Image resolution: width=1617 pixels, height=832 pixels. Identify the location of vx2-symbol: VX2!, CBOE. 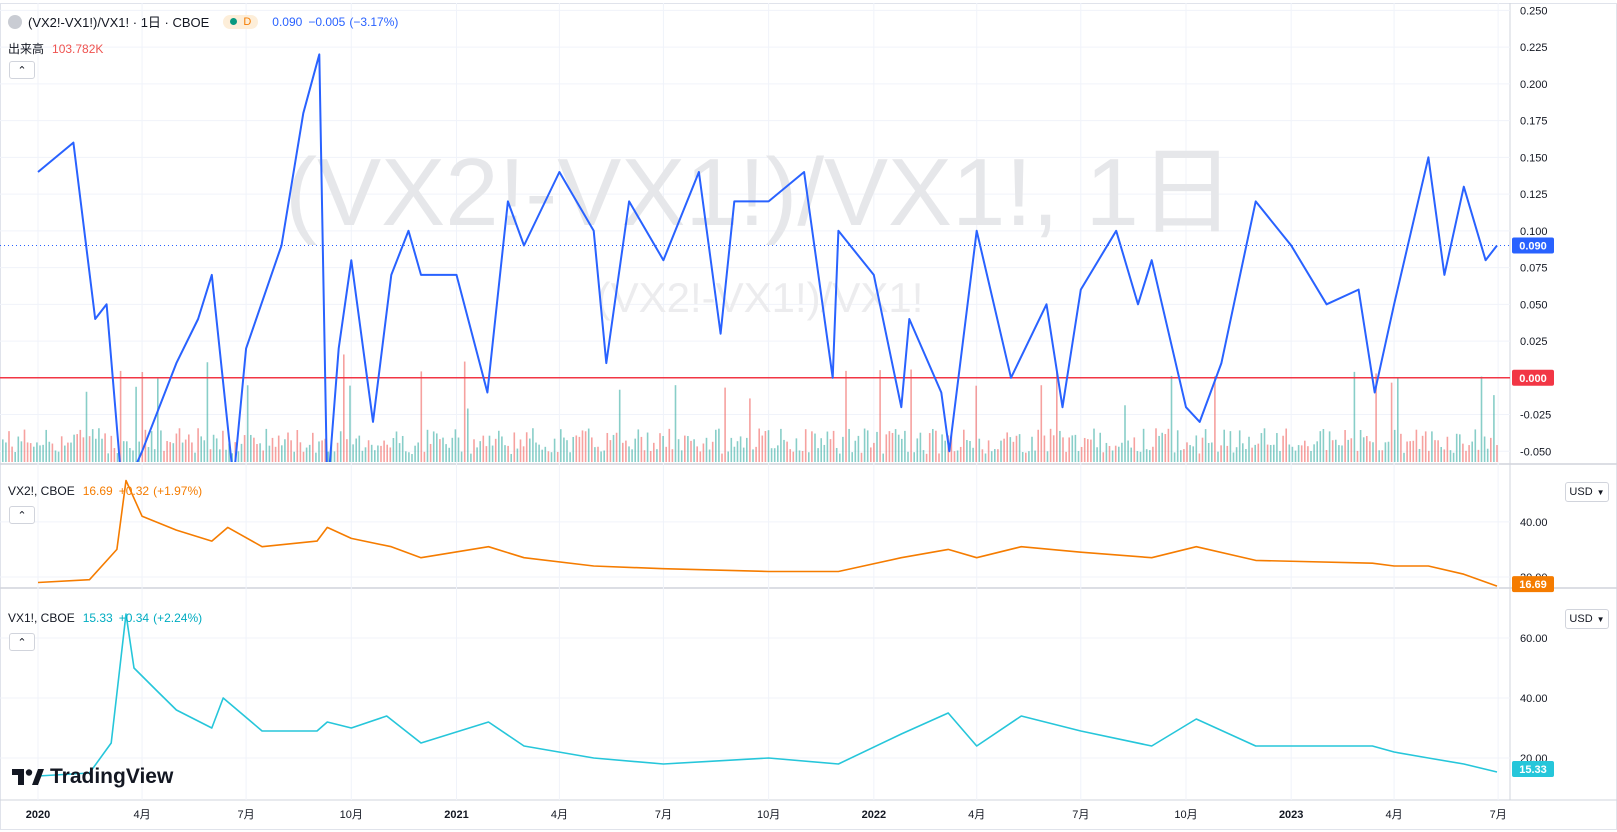
(41, 491).